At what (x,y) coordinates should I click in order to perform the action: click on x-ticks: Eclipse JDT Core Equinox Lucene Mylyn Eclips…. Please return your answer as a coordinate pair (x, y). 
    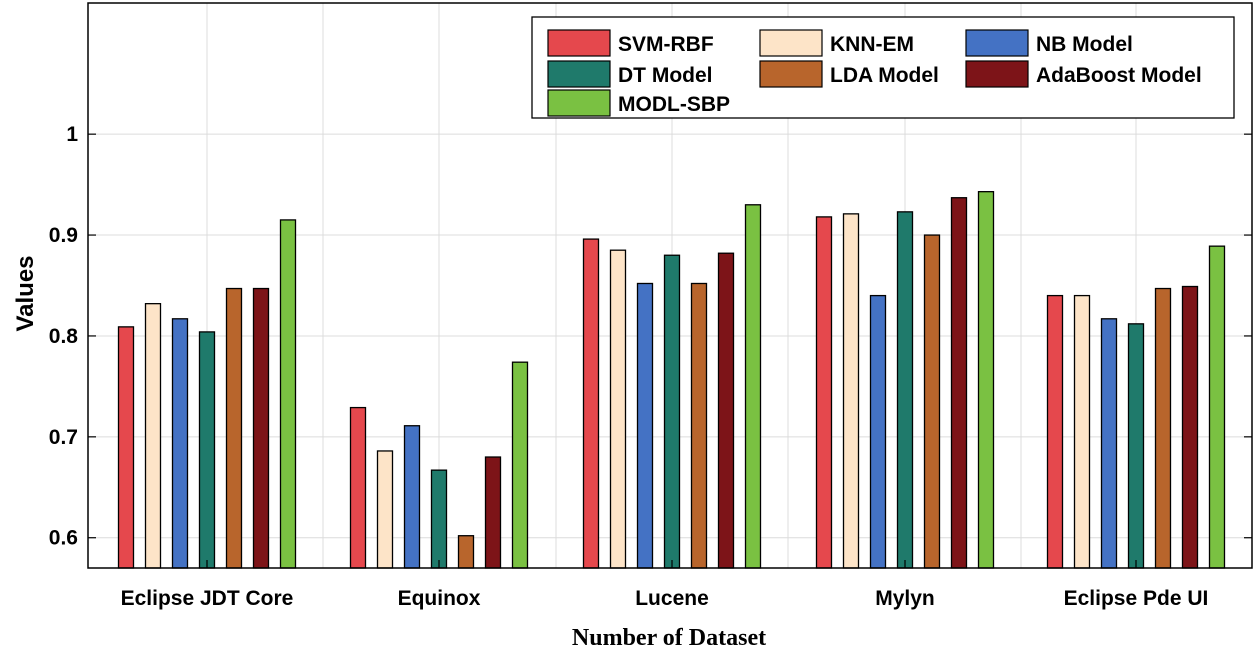
    Looking at the image, I should click on (665, 585).